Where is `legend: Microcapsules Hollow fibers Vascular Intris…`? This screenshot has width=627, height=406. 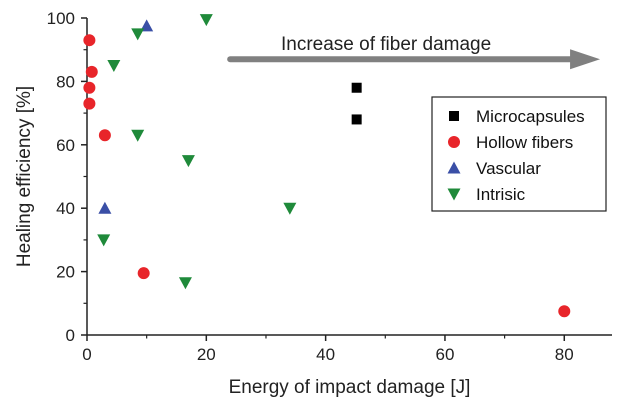
legend: Microcapsules Hollow fibers Vascular Intris… is located at coordinates (519, 154).